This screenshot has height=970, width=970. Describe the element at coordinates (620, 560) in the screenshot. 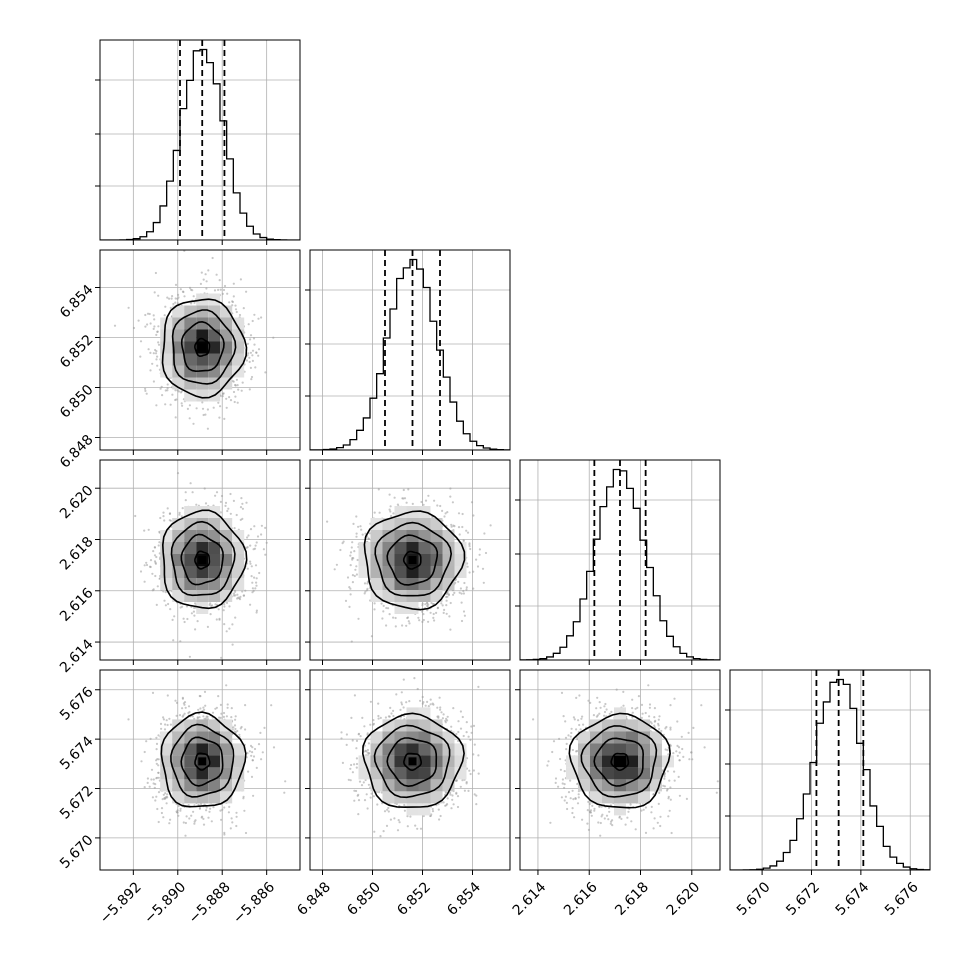

I see `grid` at that location.